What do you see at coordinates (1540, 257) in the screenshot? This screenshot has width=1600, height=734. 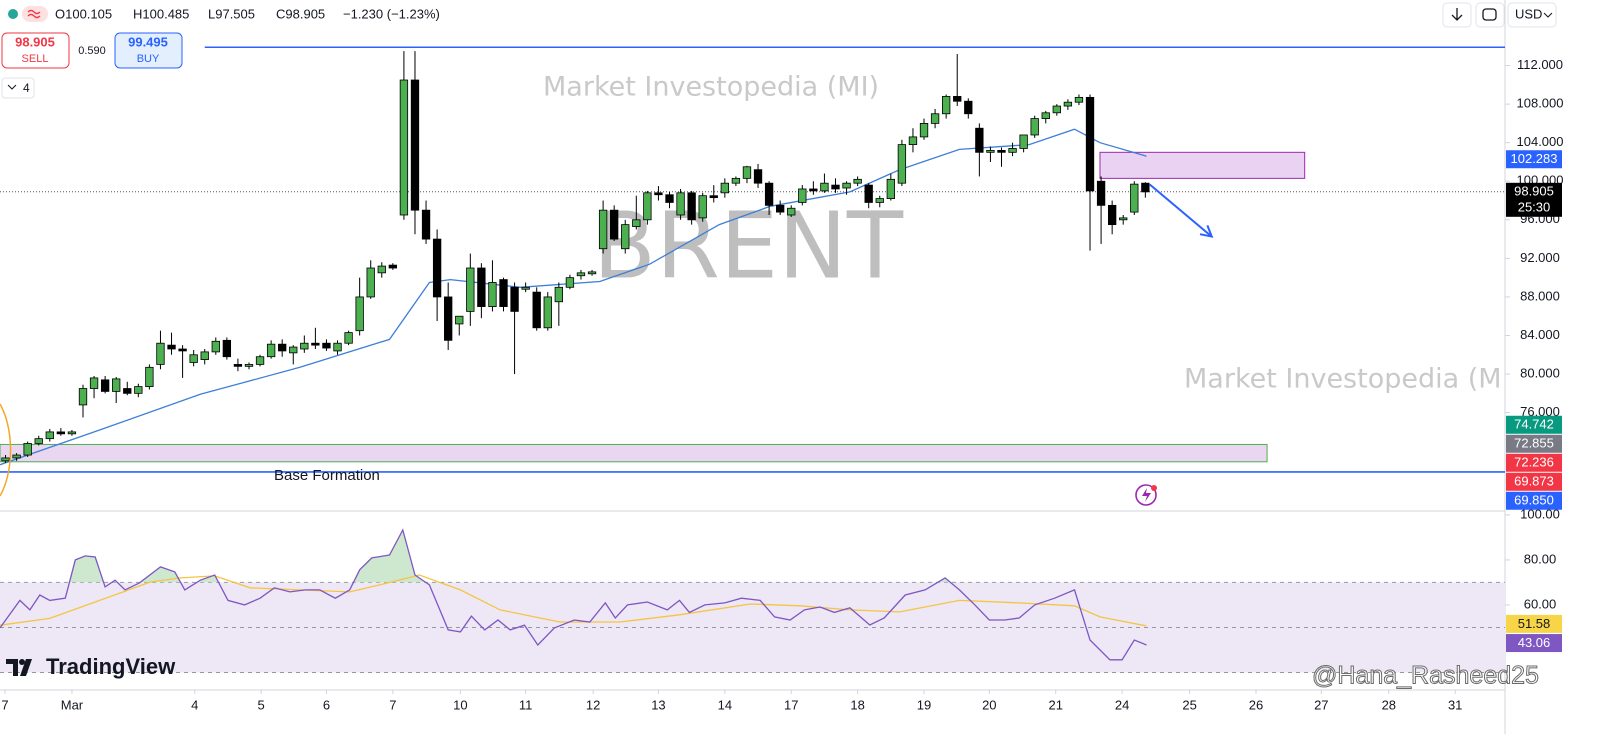 I see `y-tick-label: 92.000` at bounding box center [1540, 257].